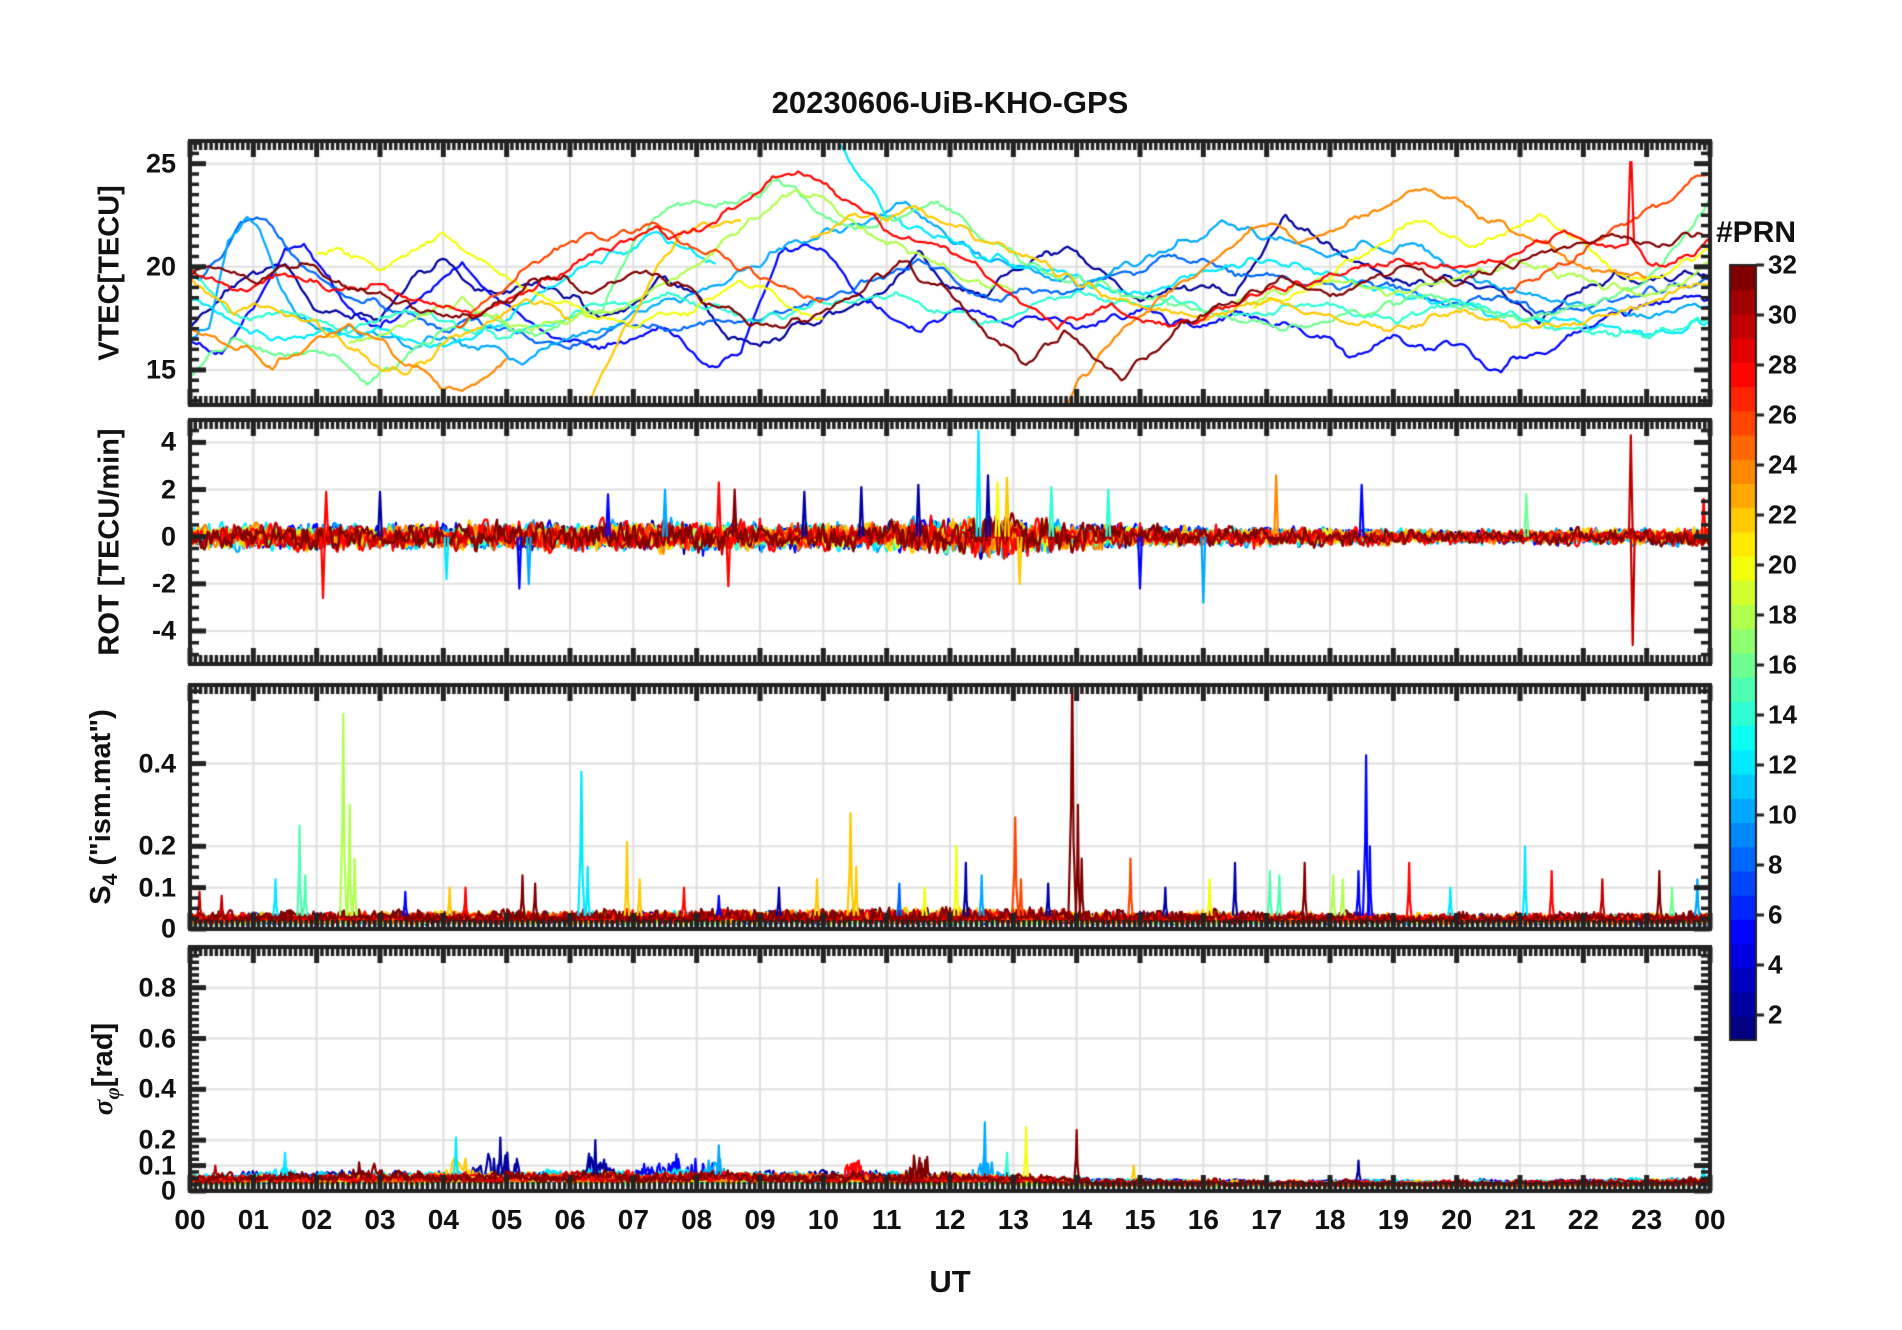 The height and width of the screenshot is (1330, 1902). What do you see at coordinates (160, 369) in the screenshot?
I see `y-tick-label-vtec: 15` at bounding box center [160, 369].